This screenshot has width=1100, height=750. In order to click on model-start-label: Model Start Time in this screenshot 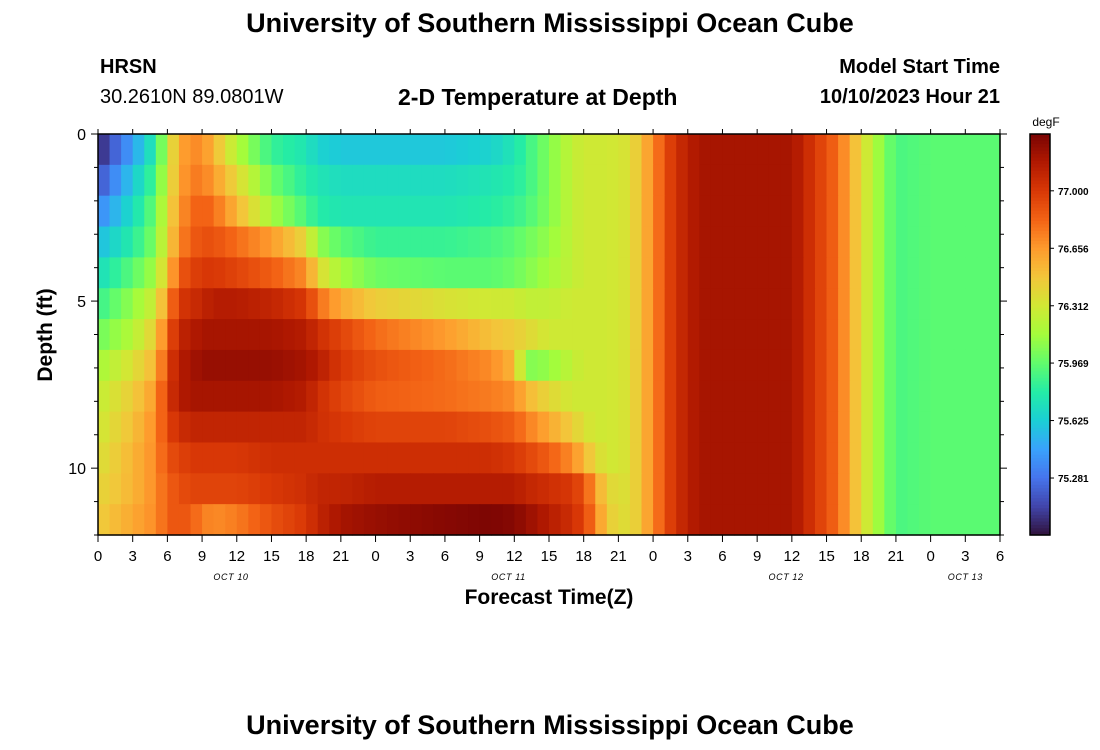, I will do `click(919, 67)`.